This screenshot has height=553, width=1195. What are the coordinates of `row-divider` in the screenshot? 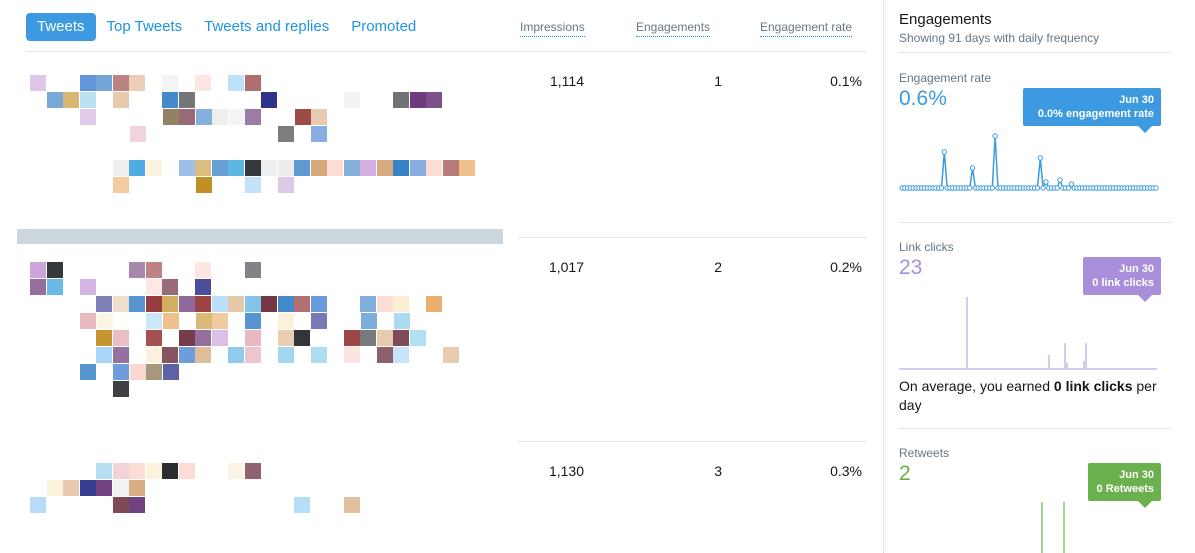 It's located at (692, 441).